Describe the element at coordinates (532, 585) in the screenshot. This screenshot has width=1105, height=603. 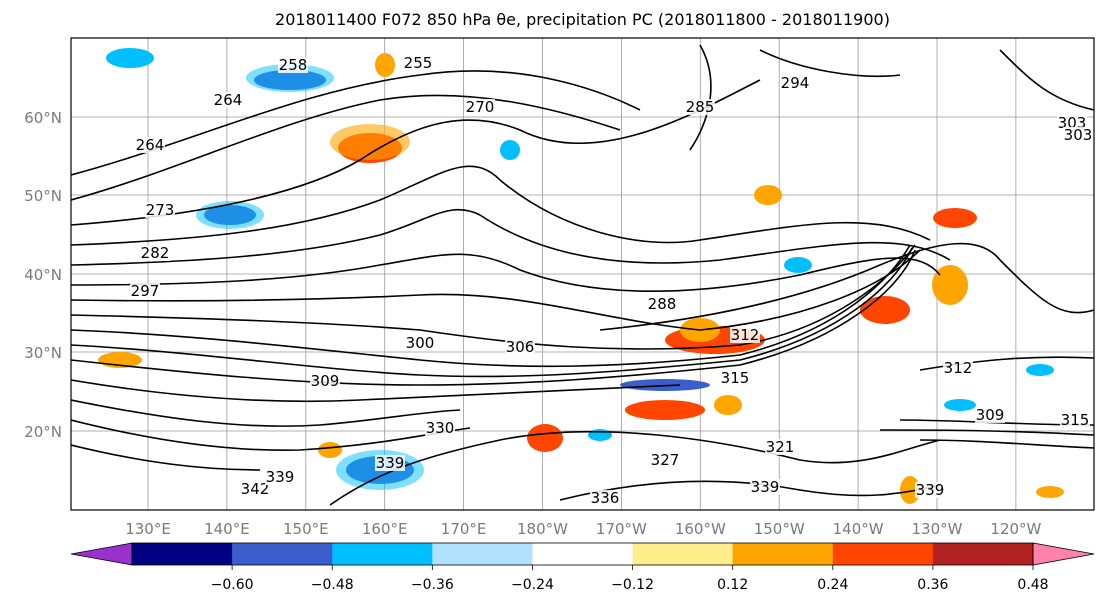
I see `colorbar-tick-label: −0.24` at that location.